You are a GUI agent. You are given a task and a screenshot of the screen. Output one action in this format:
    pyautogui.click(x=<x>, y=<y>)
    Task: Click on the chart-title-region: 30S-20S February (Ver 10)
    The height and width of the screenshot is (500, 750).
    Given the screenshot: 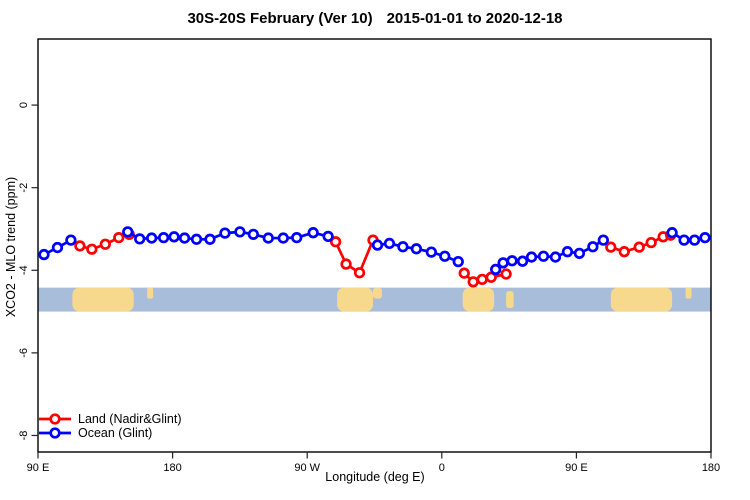 What is the action you would take?
    pyautogui.click(x=280, y=18)
    